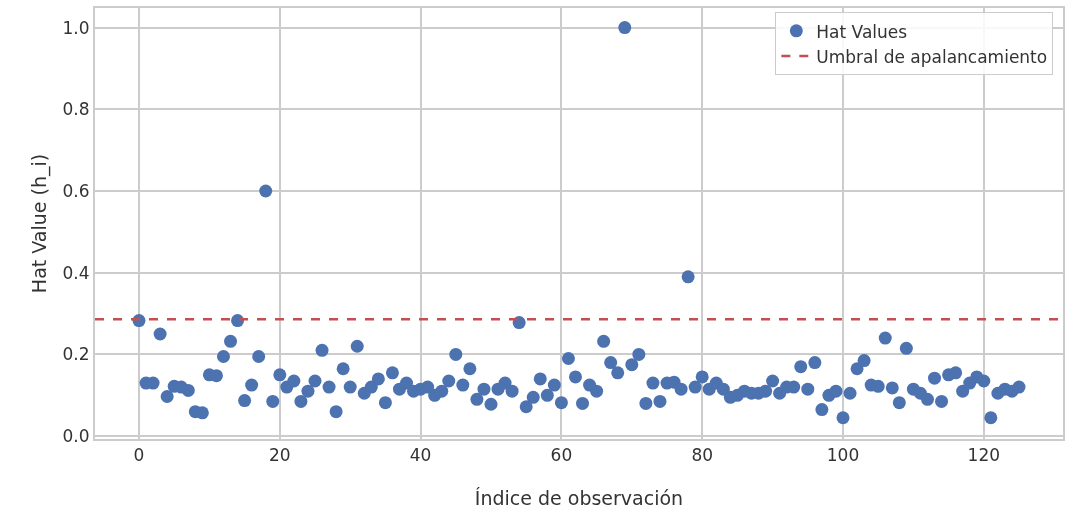 This screenshot has height=509, width=1068. What do you see at coordinates (702, 455) in the screenshot?
I see `x-tick-label: 80` at bounding box center [702, 455].